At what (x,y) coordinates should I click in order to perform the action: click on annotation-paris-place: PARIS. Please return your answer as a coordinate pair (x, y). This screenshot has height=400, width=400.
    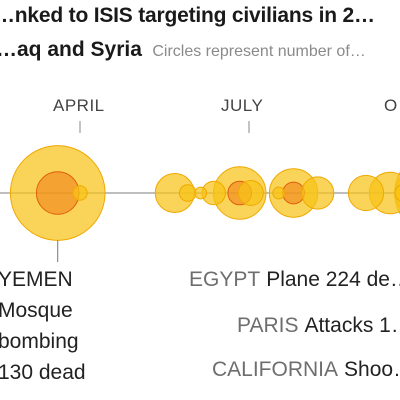
    Looking at the image, I should click on (268, 325).